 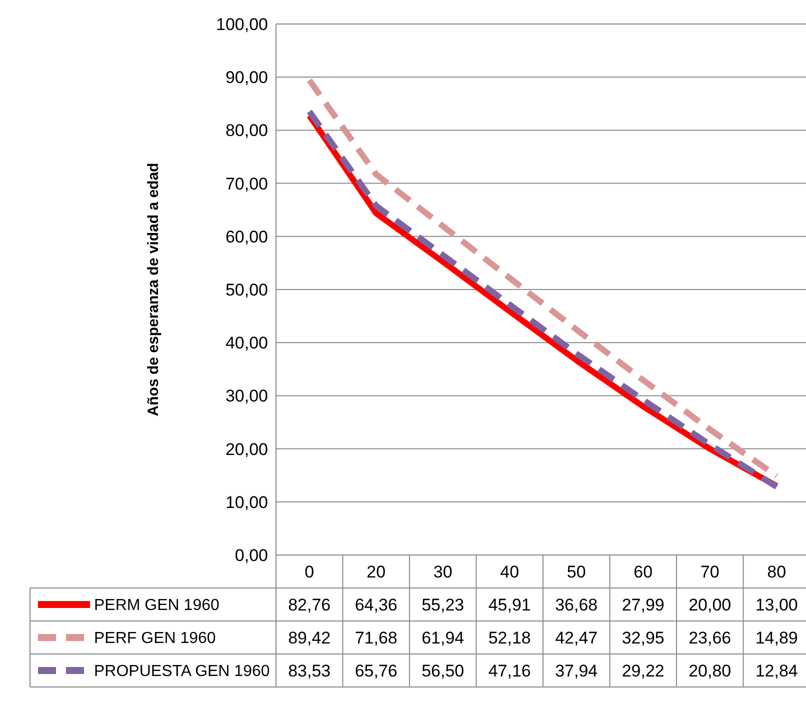 I want to click on data-label: 89,42, so click(x=309, y=638).